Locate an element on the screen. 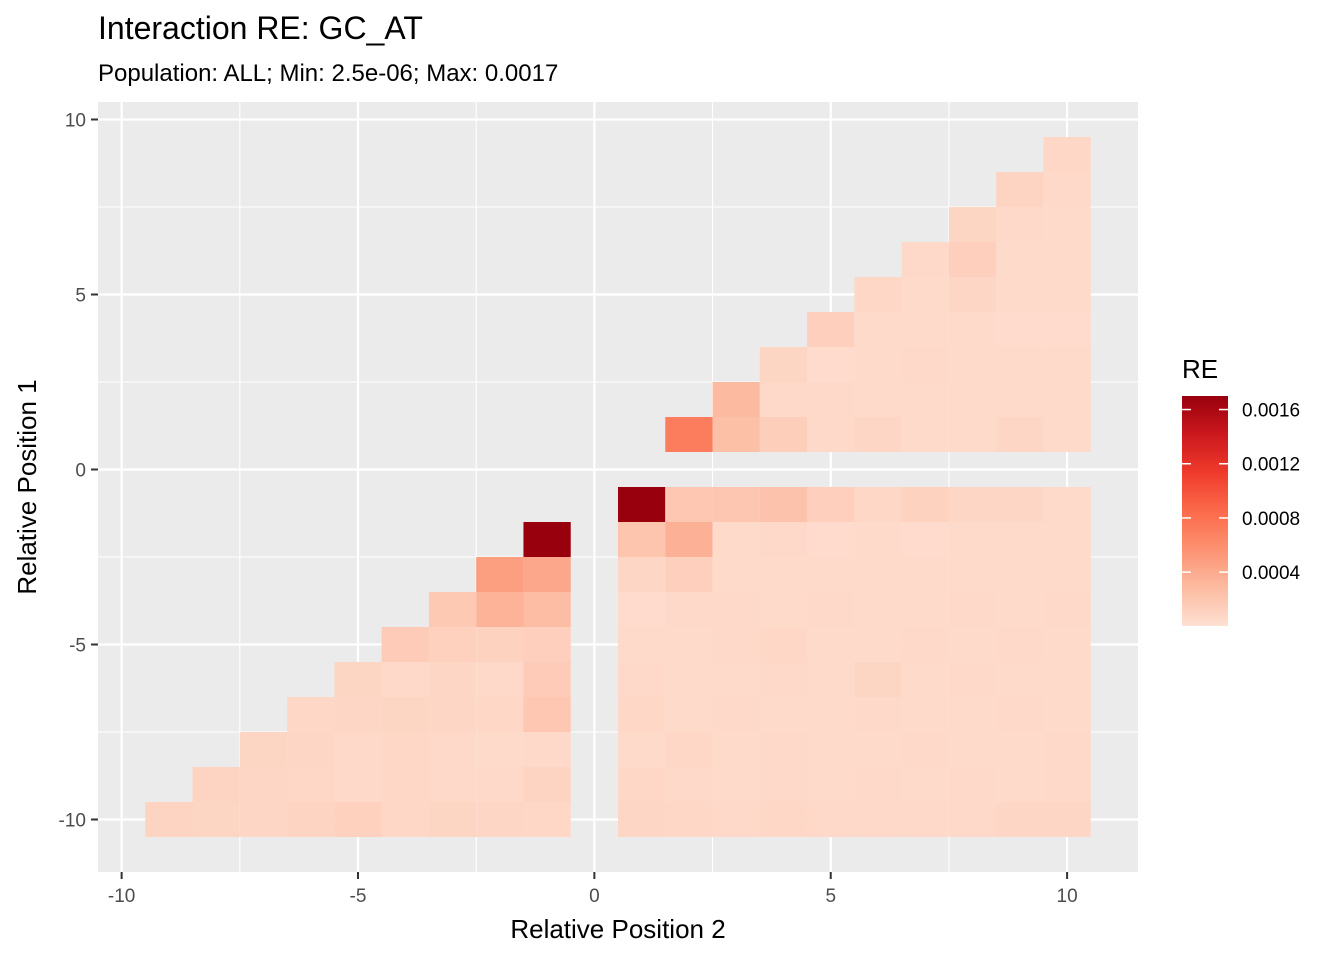  x-axis-title: Relative Position 2 is located at coordinates (617, 929).